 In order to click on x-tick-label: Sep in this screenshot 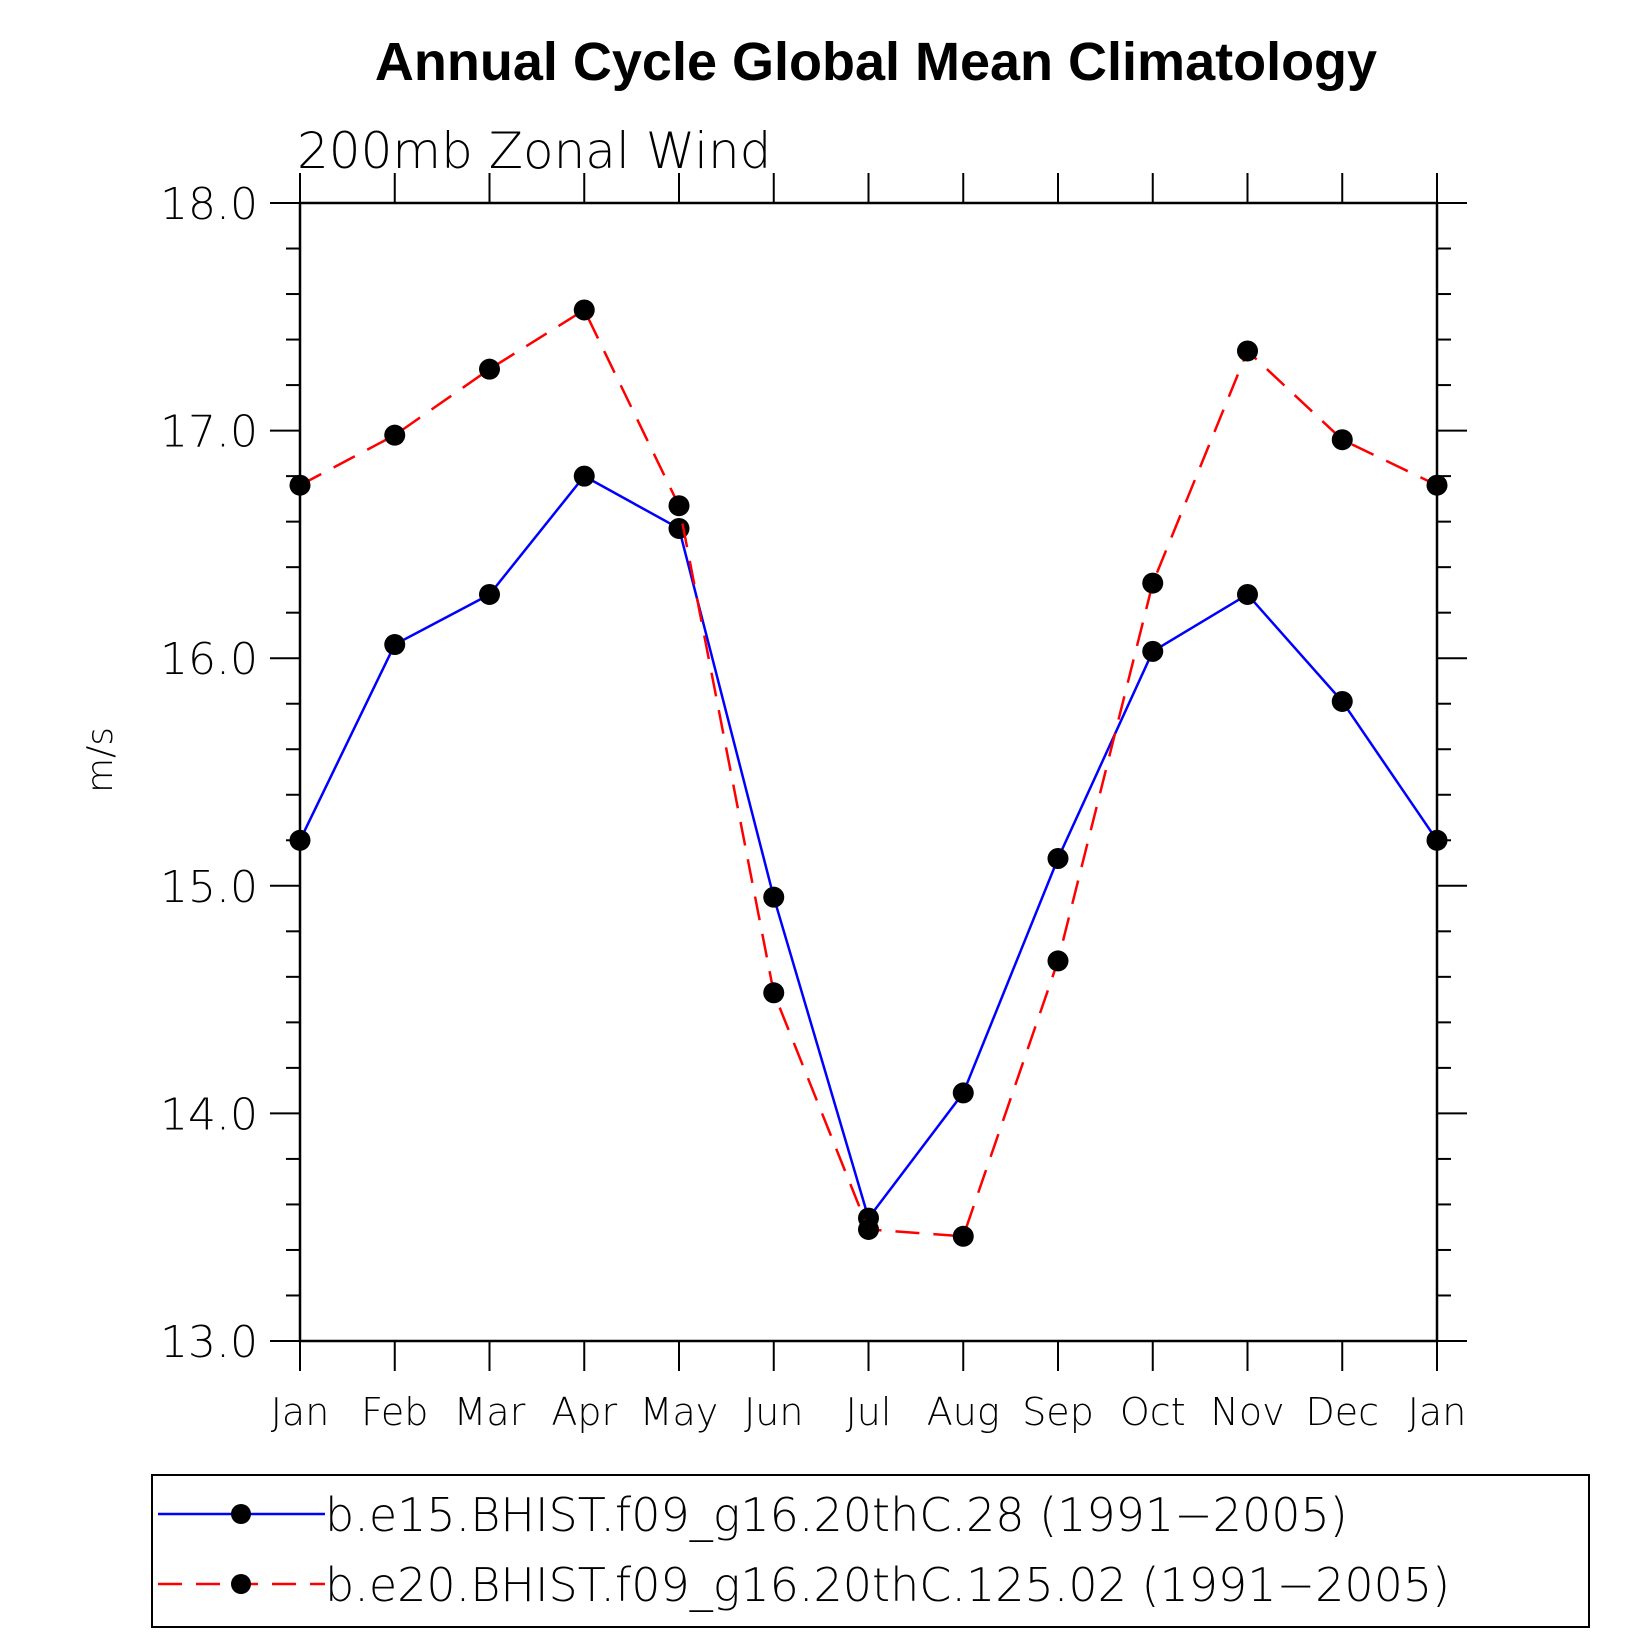, I will do `click(1058, 1412)`.